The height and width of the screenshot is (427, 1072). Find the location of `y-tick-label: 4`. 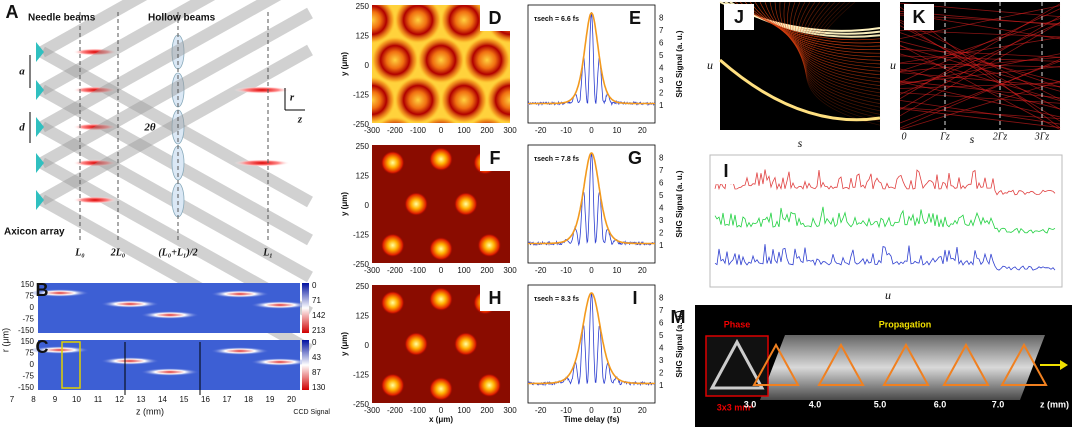

y-tick-label: 4 is located at coordinates (661, 208).